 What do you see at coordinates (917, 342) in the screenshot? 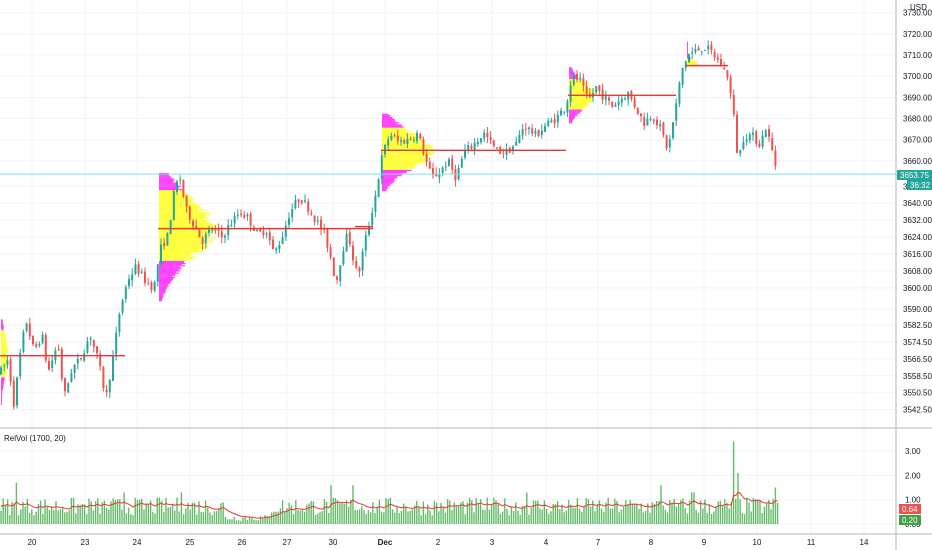
I see `price-tick-label: 3574.50` at bounding box center [917, 342].